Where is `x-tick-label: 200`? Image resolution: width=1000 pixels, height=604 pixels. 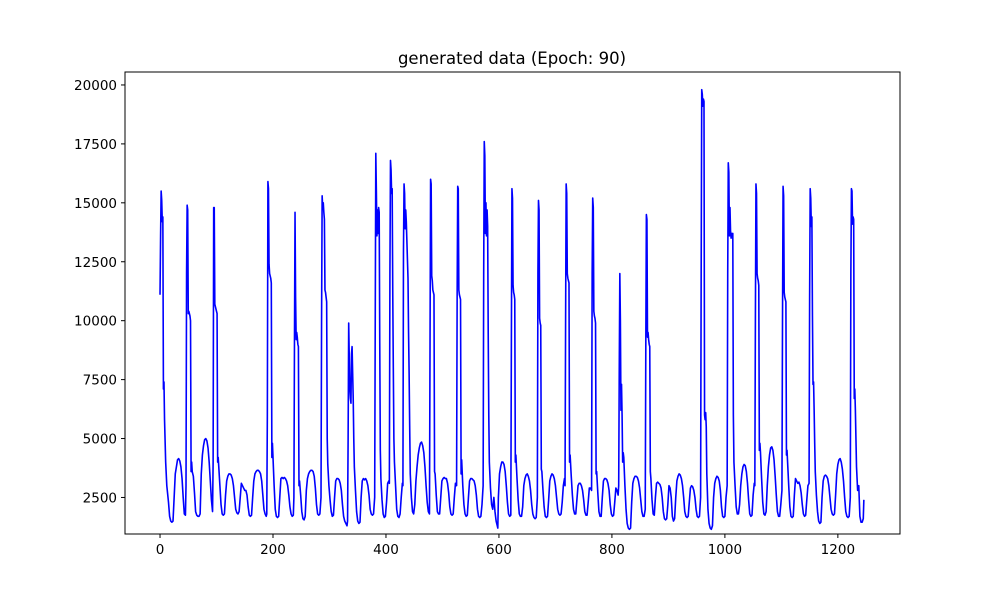
x-tick-label: 200 is located at coordinates (273, 550).